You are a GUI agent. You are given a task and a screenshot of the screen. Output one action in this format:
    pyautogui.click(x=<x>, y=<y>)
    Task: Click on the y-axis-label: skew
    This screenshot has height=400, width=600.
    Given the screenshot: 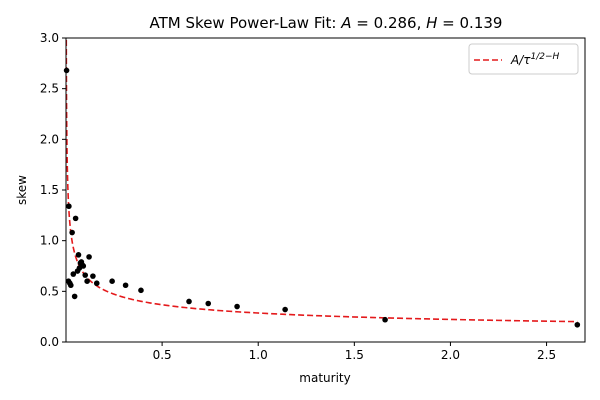 What is the action you would take?
    pyautogui.click(x=22, y=190)
    